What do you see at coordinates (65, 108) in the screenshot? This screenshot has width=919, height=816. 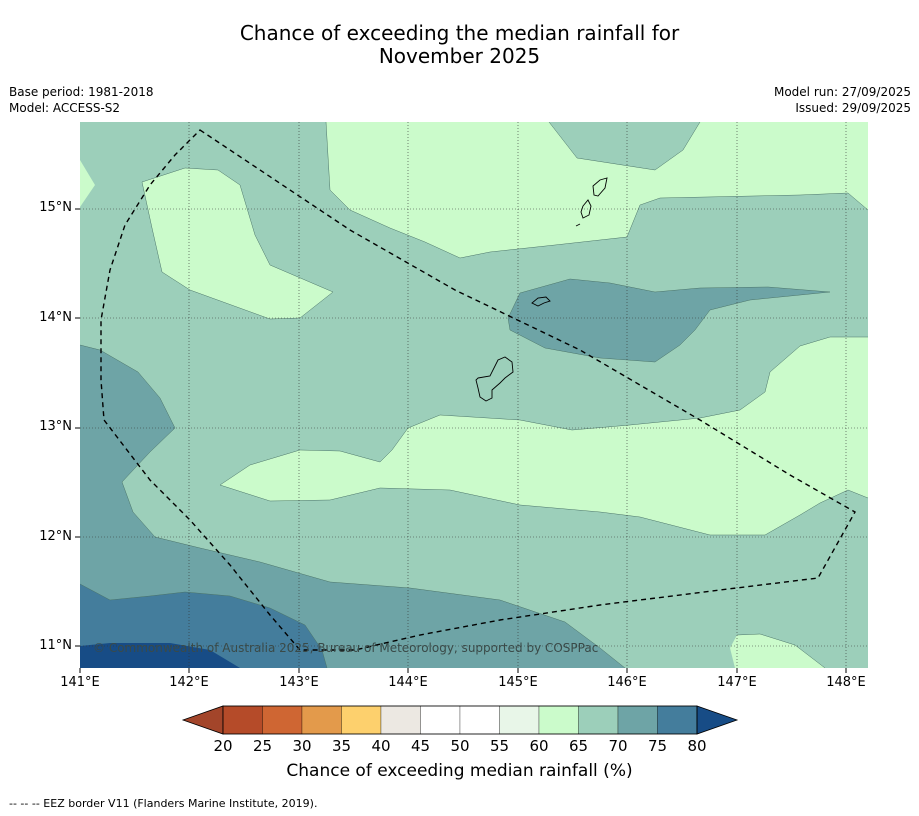 I see `model-label: Model: ACCESS-S2` at bounding box center [65, 108].